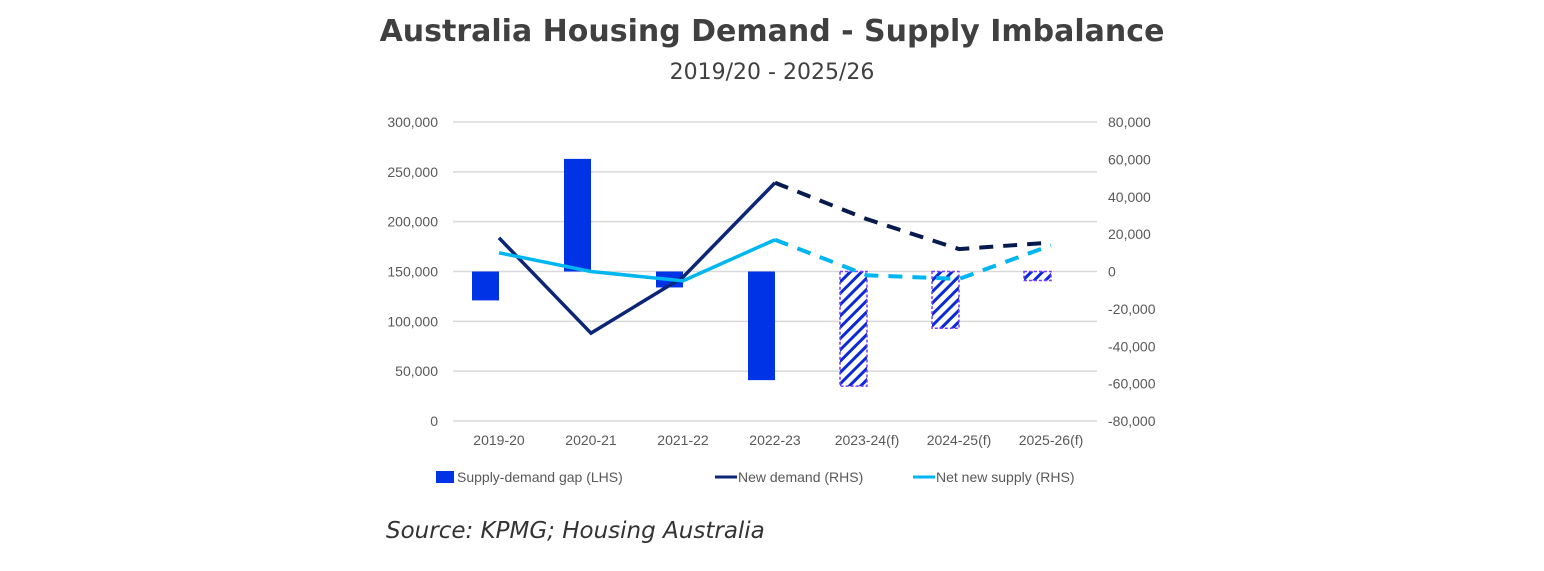  What do you see at coordinates (1132, 346) in the screenshot?
I see `y-right-tick-label: -40,000` at bounding box center [1132, 346].